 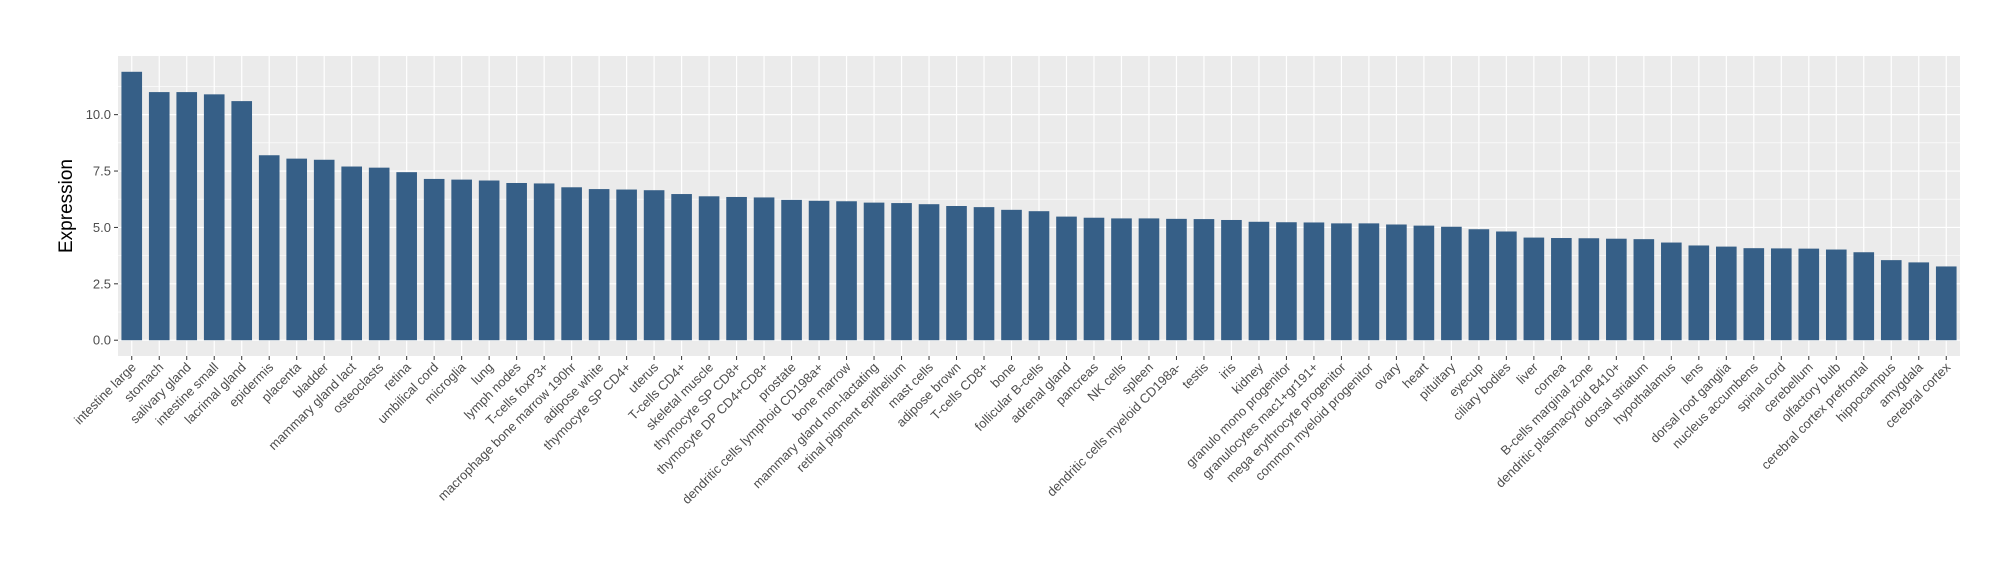 I want to click on x-tick-label: granulocytes mac1+gr191+, so click(x=1260, y=421).